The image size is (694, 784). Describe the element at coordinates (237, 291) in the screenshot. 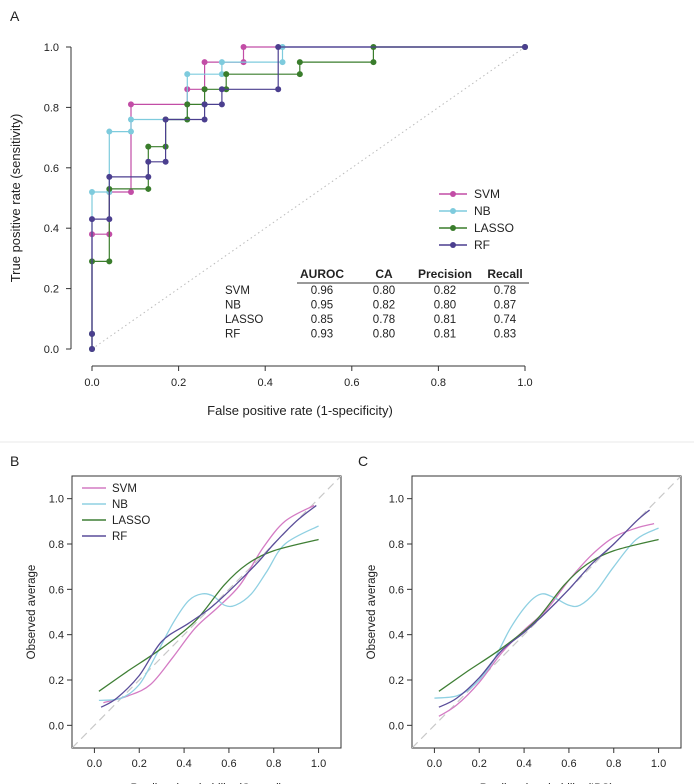

I see `table-row-label: SVM` at that location.